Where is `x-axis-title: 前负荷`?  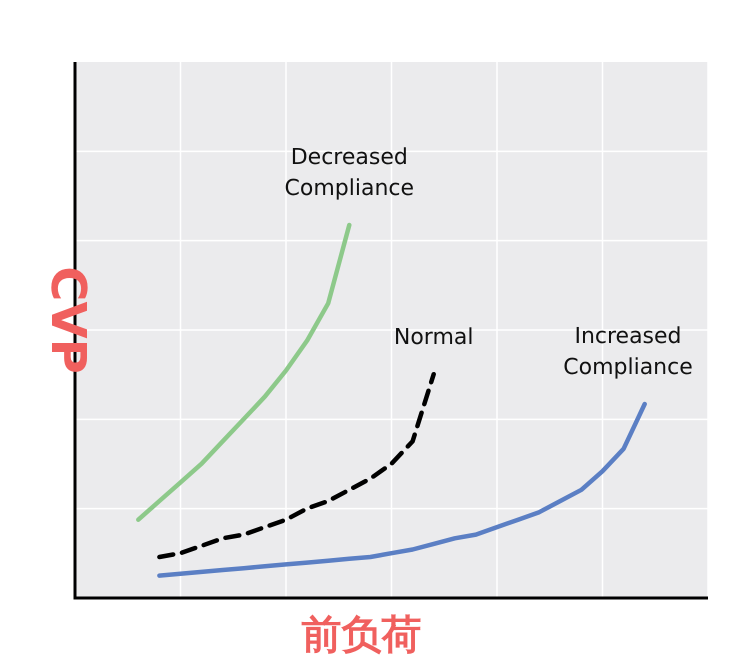
x-axis-title: 前负荷 is located at coordinates (362, 635).